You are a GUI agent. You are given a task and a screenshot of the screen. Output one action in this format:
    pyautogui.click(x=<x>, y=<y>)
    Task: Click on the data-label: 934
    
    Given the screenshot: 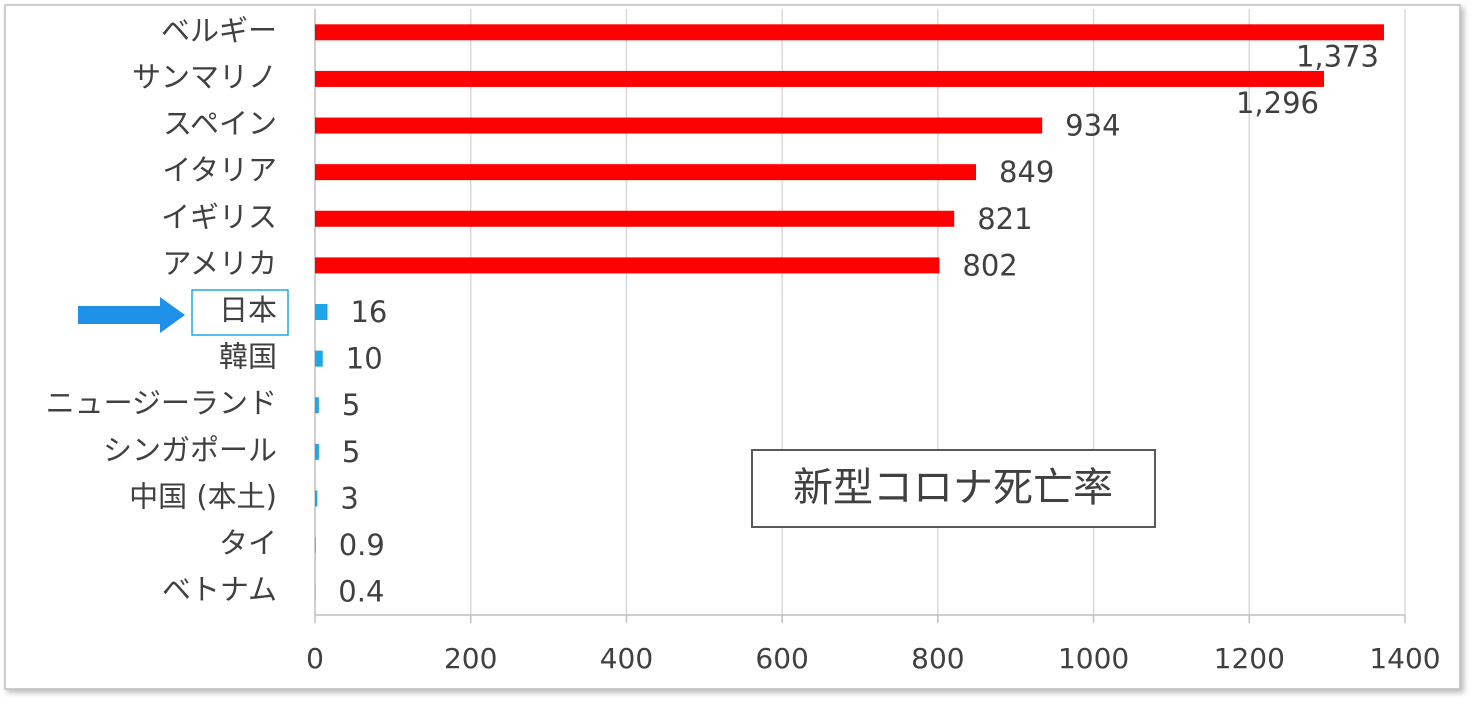 What is the action you would take?
    pyautogui.click(x=1092, y=126)
    